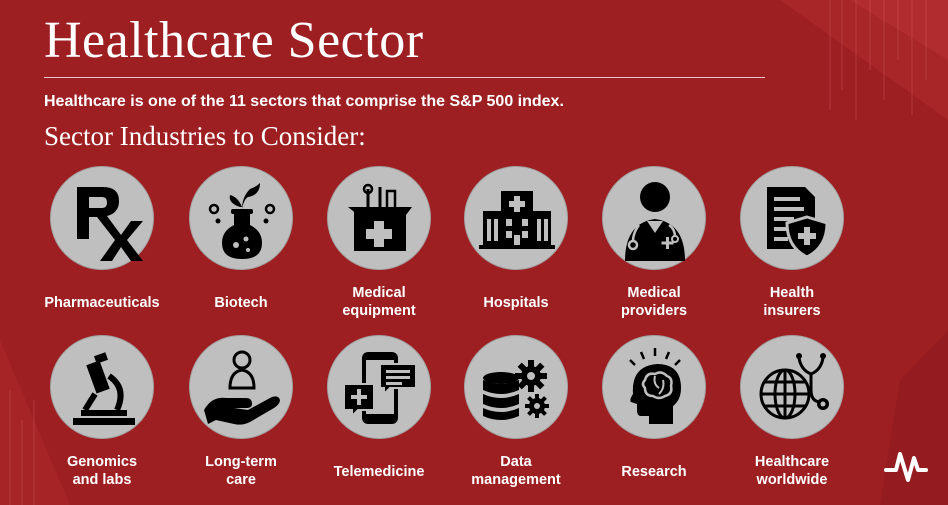 The image size is (948, 505). Describe the element at coordinates (102, 480) in the screenshot. I see `industry-label: and labs` at that location.